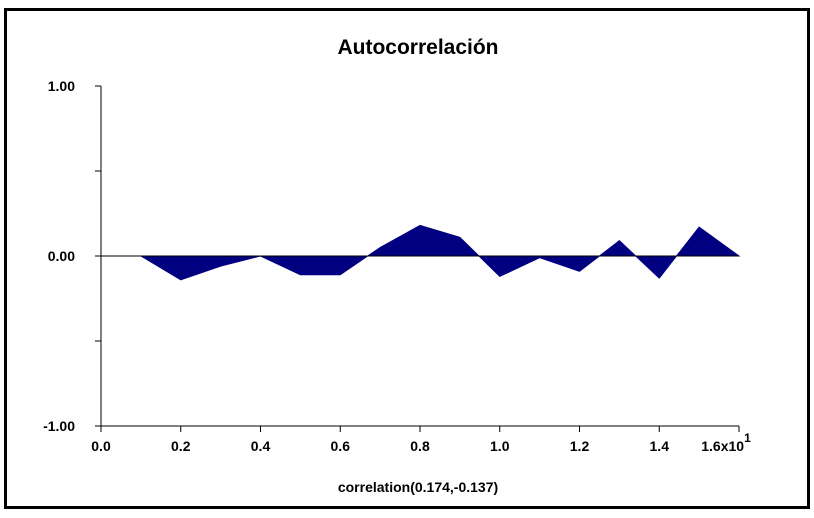 The image size is (814, 518). I want to click on x-tick-value: 0.4, so click(261, 446).